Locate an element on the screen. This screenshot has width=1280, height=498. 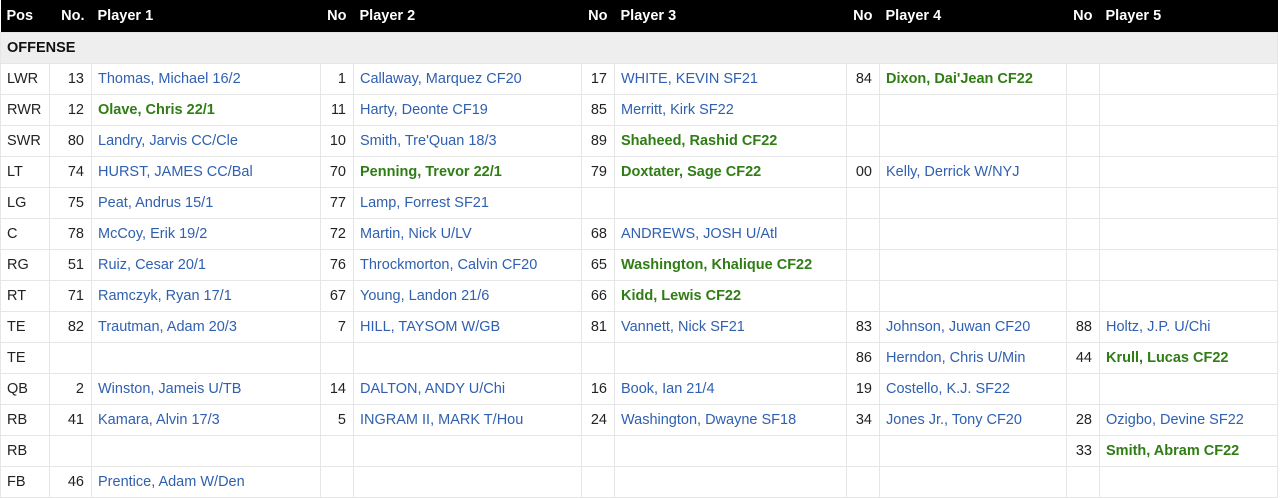
player-link: INGRAM II, MARK T/Hou is located at coordinates (442, 420).